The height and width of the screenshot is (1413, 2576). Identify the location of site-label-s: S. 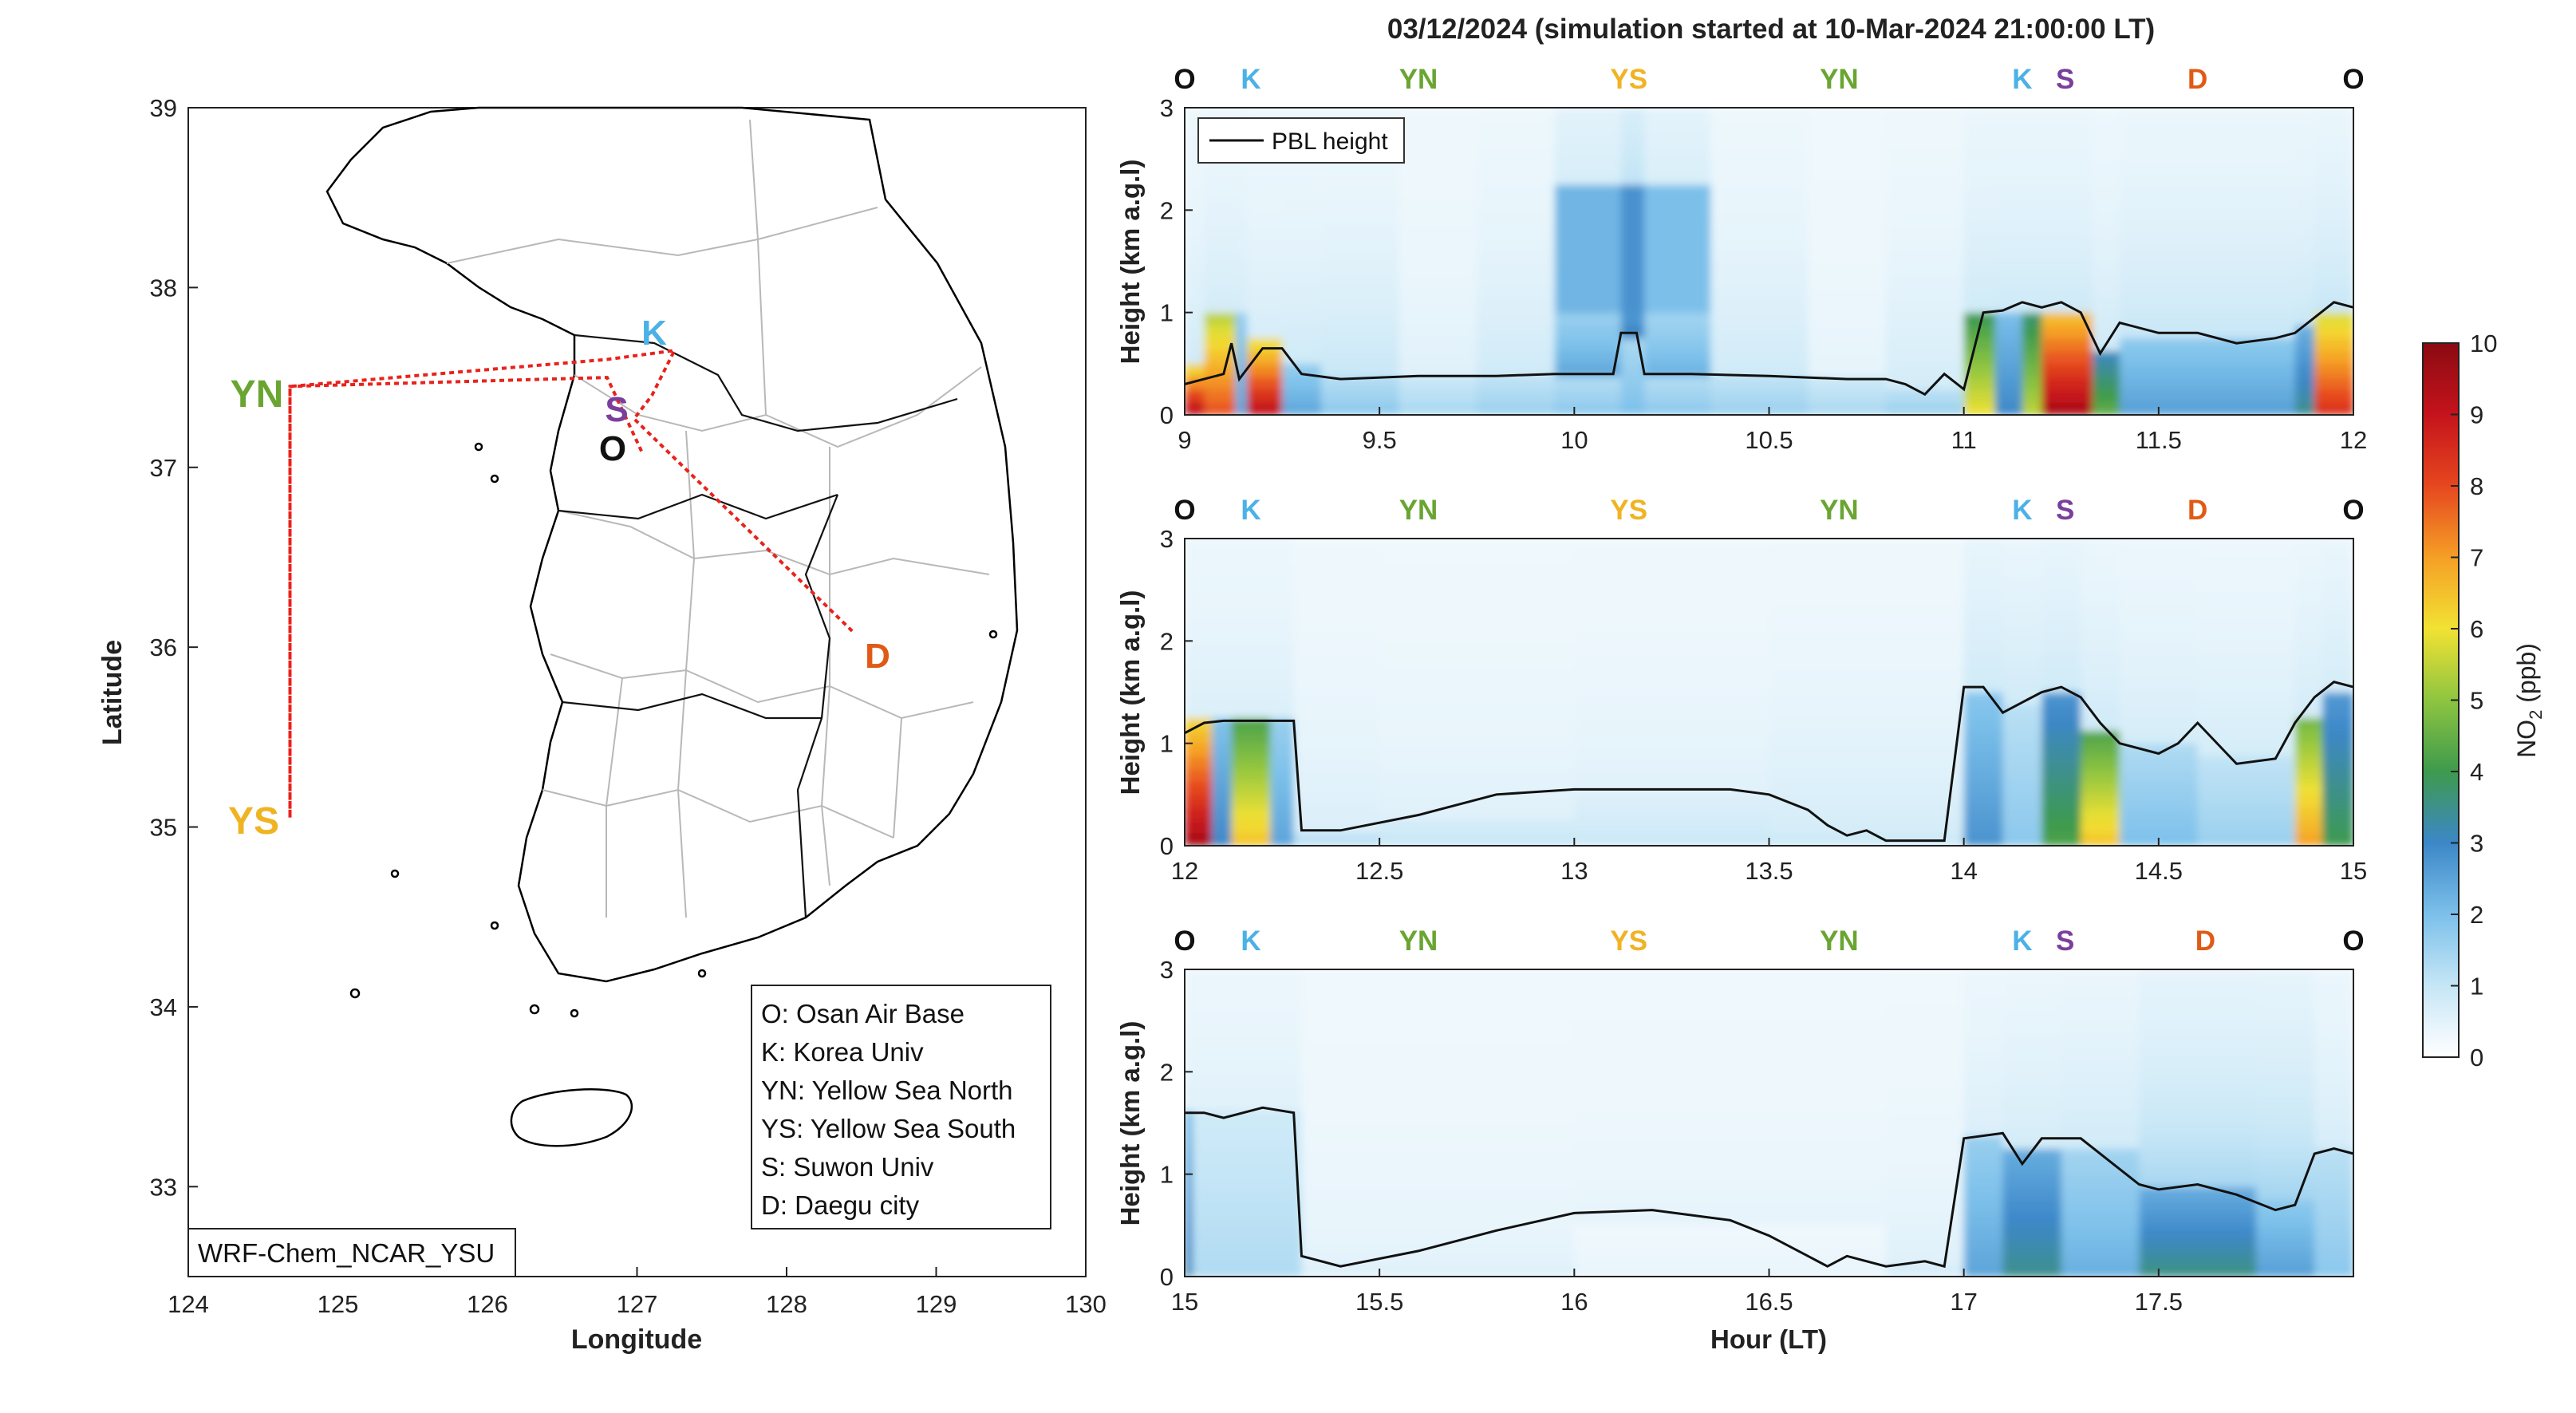
(2065, 510).